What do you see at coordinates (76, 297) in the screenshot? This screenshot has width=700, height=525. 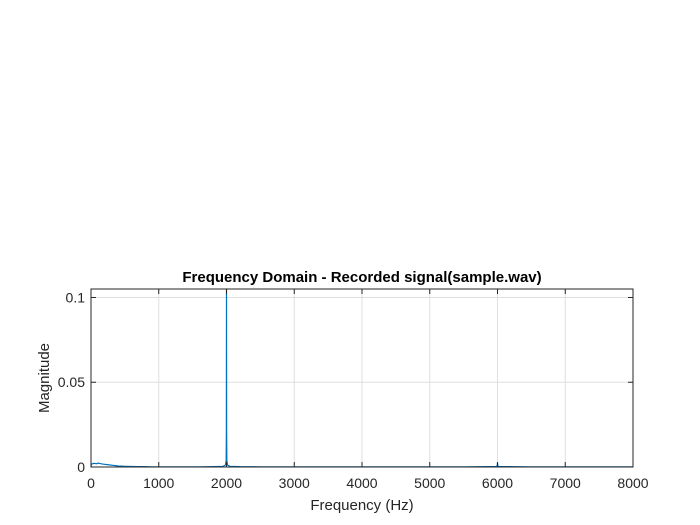 I see `y-tick-label: 0.1` at bounding box center [76, 297].